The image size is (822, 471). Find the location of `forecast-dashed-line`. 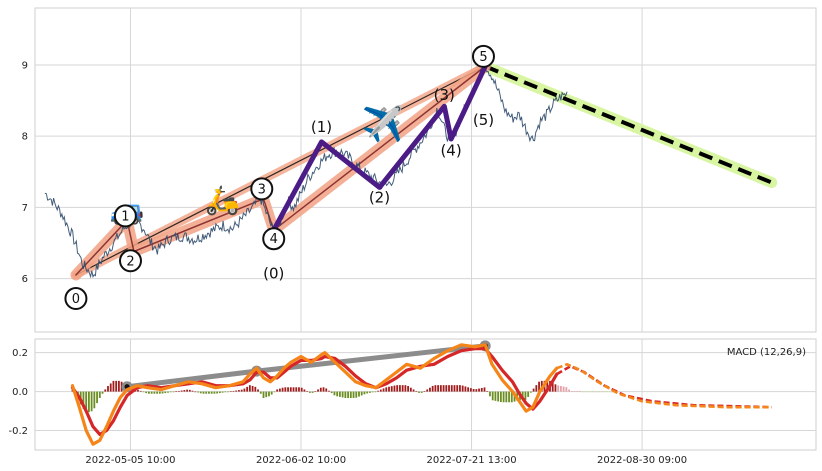

forecast-dashed-line is located at coordinates (628, 124).